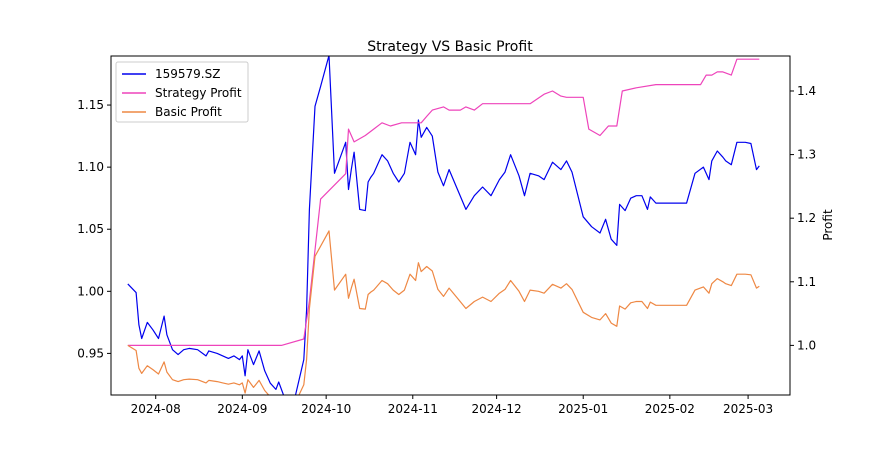  Describe the element at coordinates (156, 409) in the screenshot. I see `x-tick-label: 2024-08` at that location.